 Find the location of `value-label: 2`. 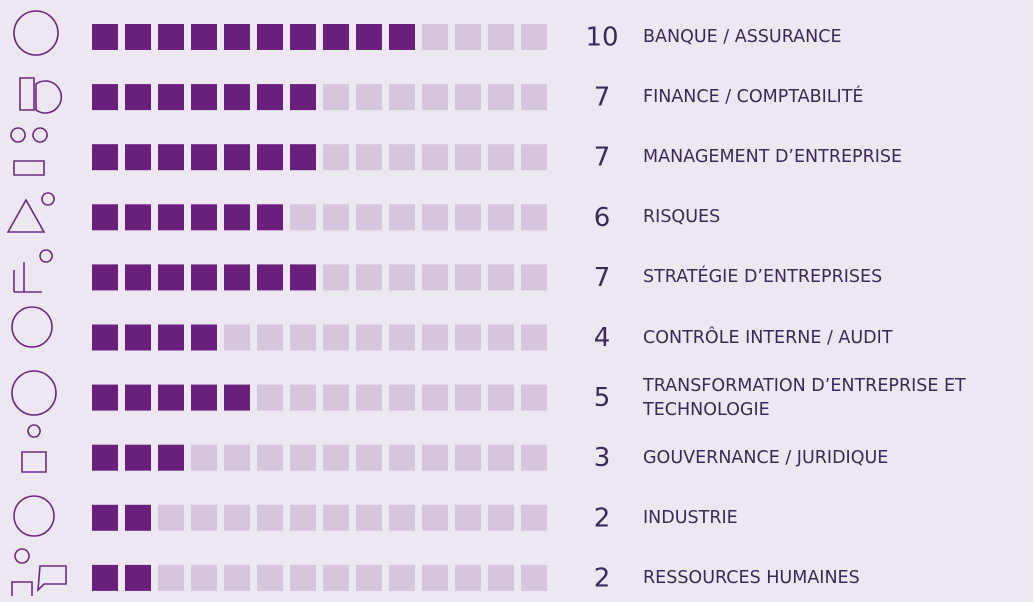

value-label: 2 is located at coordinates (602, 518).